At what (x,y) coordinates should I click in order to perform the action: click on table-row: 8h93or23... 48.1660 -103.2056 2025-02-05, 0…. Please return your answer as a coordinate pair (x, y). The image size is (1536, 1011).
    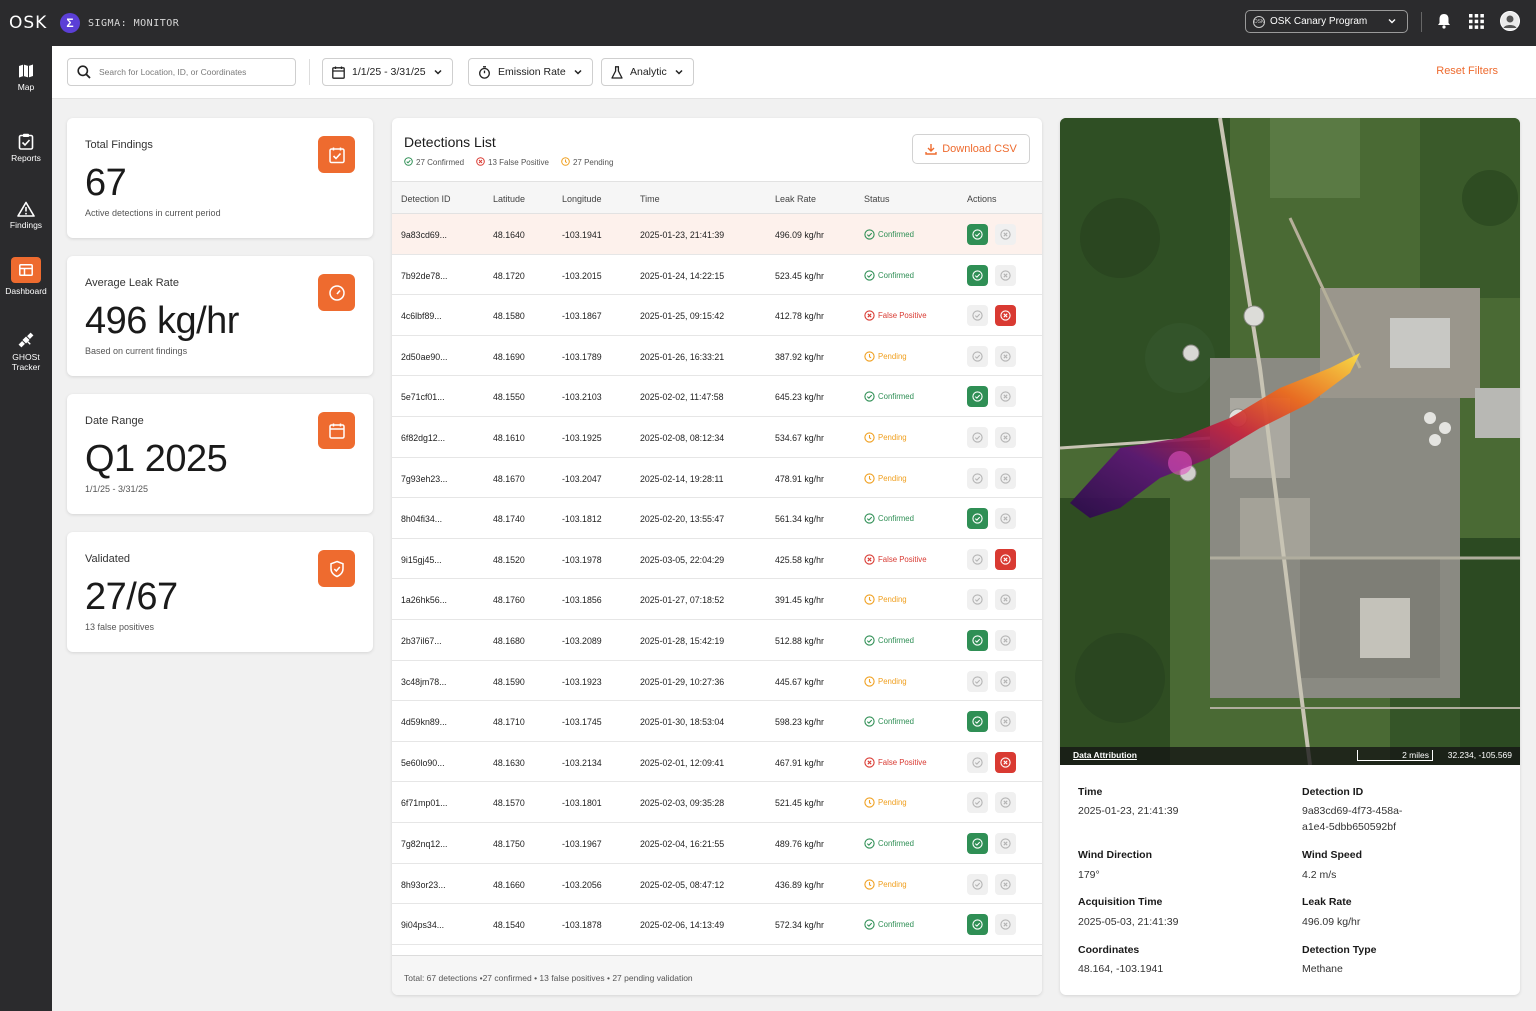
    Looking at the image, I should click on (717, 884).